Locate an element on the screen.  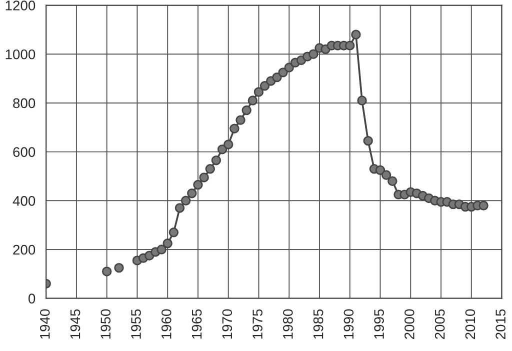
x-tick-label: 1975 is located at coordinates (257, 324).